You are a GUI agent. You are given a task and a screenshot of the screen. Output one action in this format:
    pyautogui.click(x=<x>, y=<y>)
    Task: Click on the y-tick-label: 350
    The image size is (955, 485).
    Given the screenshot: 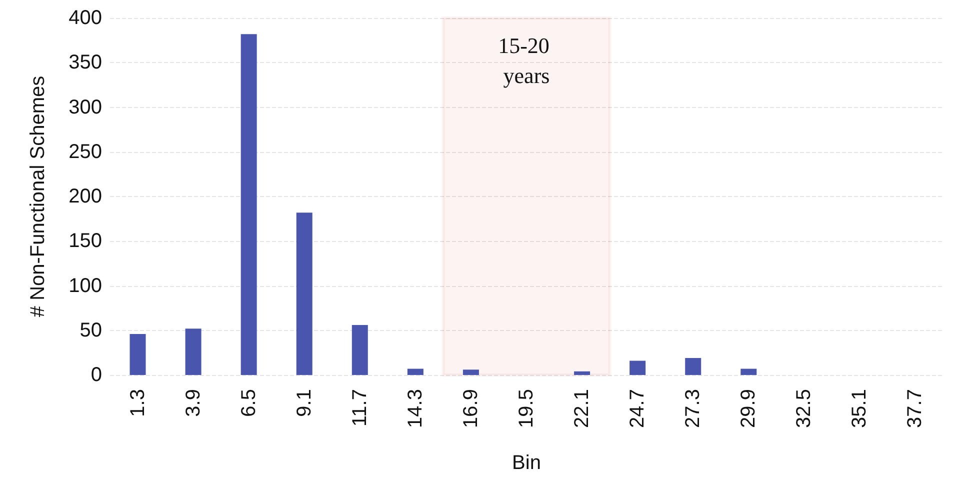 What is the action you would take?
    pyautogui.click(x=85, y=63)
    